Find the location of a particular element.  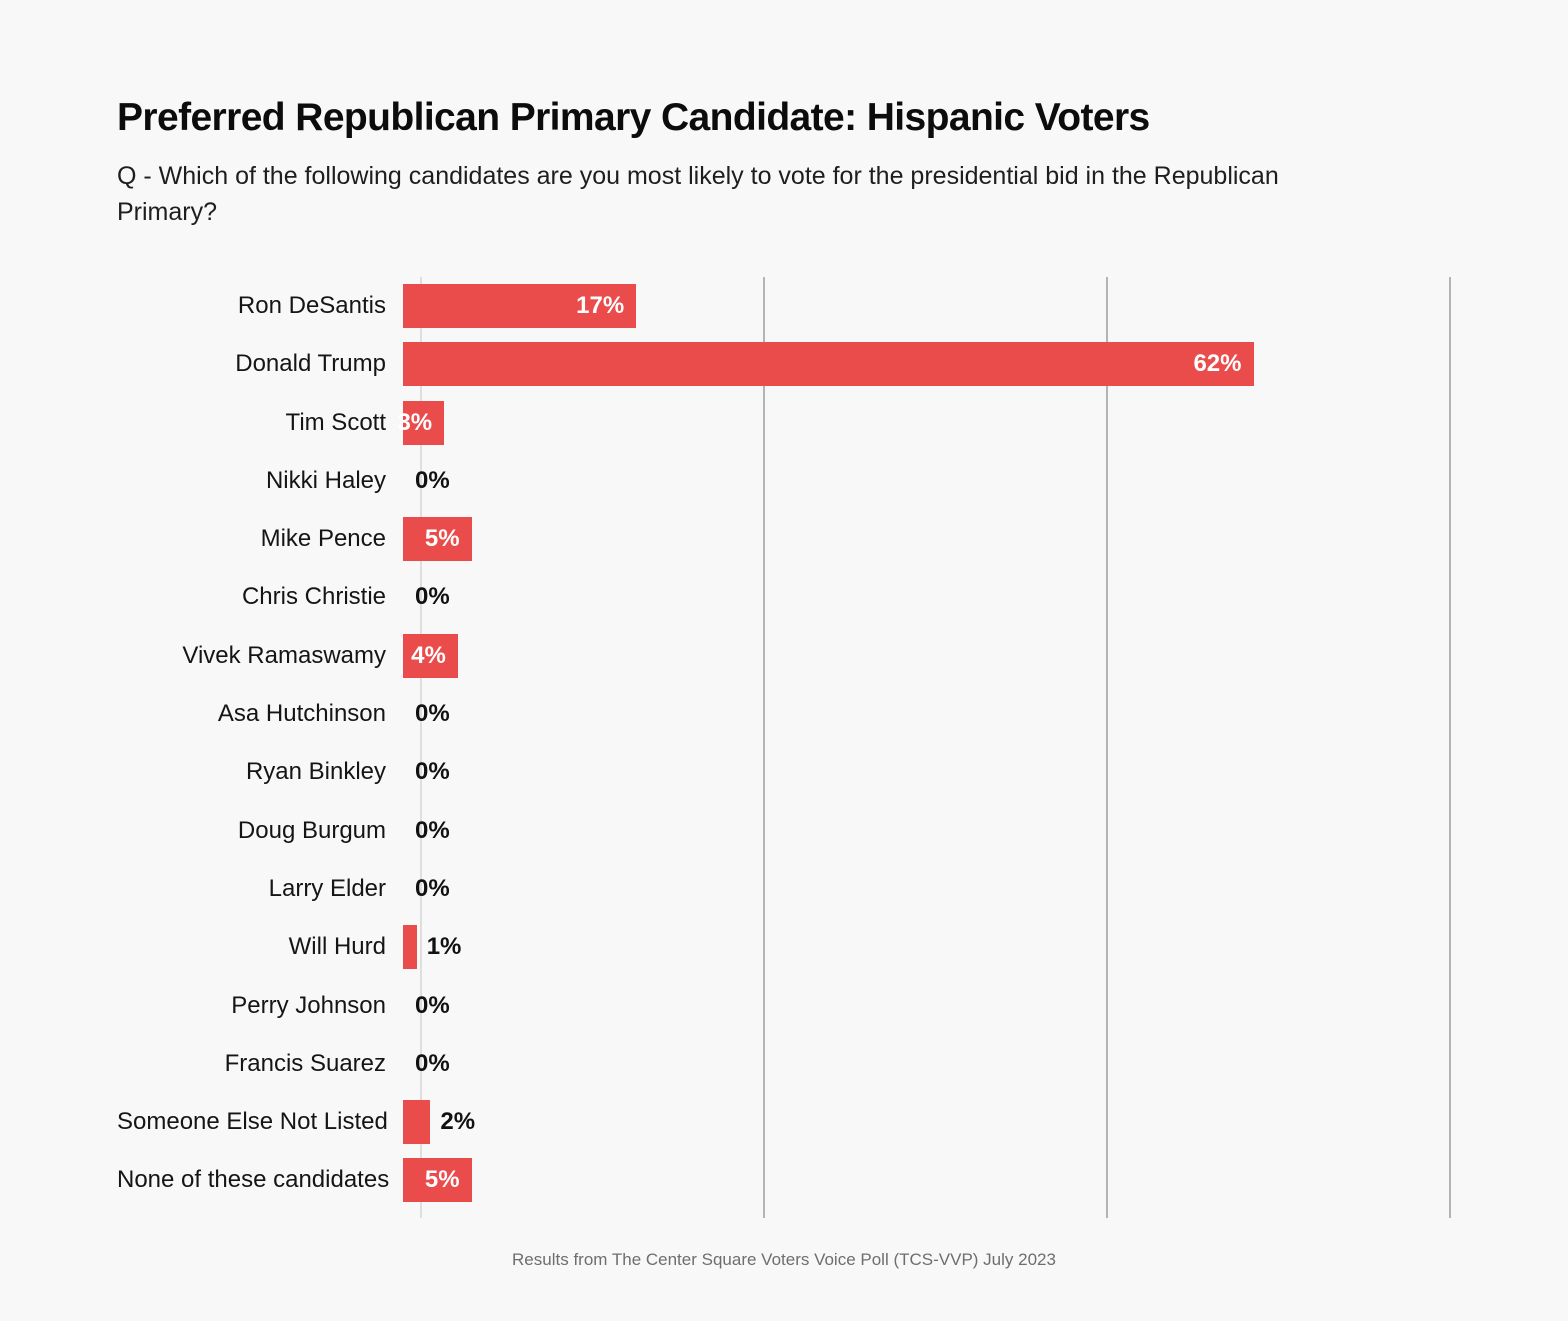

chart-row: Nikki Haley 0% is located at coordinates (803, 481).